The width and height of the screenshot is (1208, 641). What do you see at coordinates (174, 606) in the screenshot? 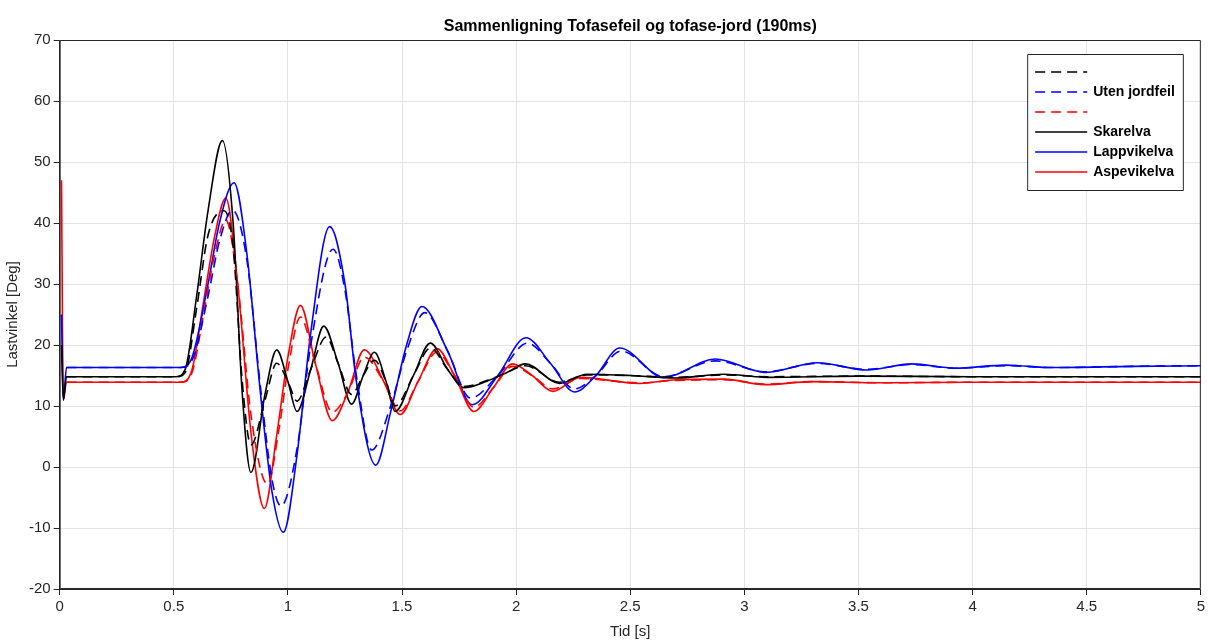
I see `x-tick-label: 0.5` at bounding box center [174, 606].